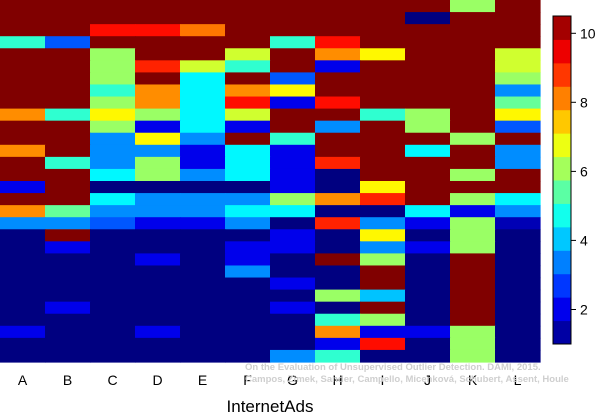 This screenshot has height=413, width=605. Describe the element at coordinates (562, 98) in the screenshot. I see `colorbar-swatch` at that location.